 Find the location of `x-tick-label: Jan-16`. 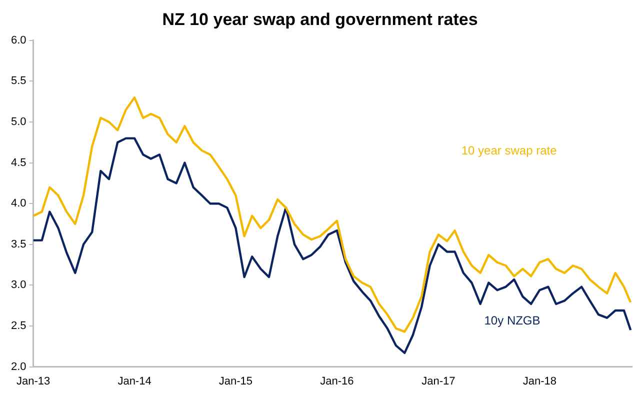

x-tick-label: Jan-16 is located at coordinates (337, 381).